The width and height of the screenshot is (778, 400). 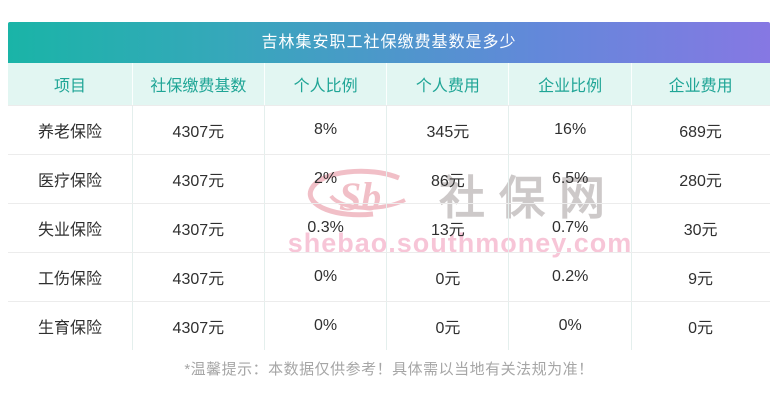 What do you see at coordinates (700, 86) in the screenshot?
I see `column-header-company-fee: 企业费用` at bounding box center [700, 86].